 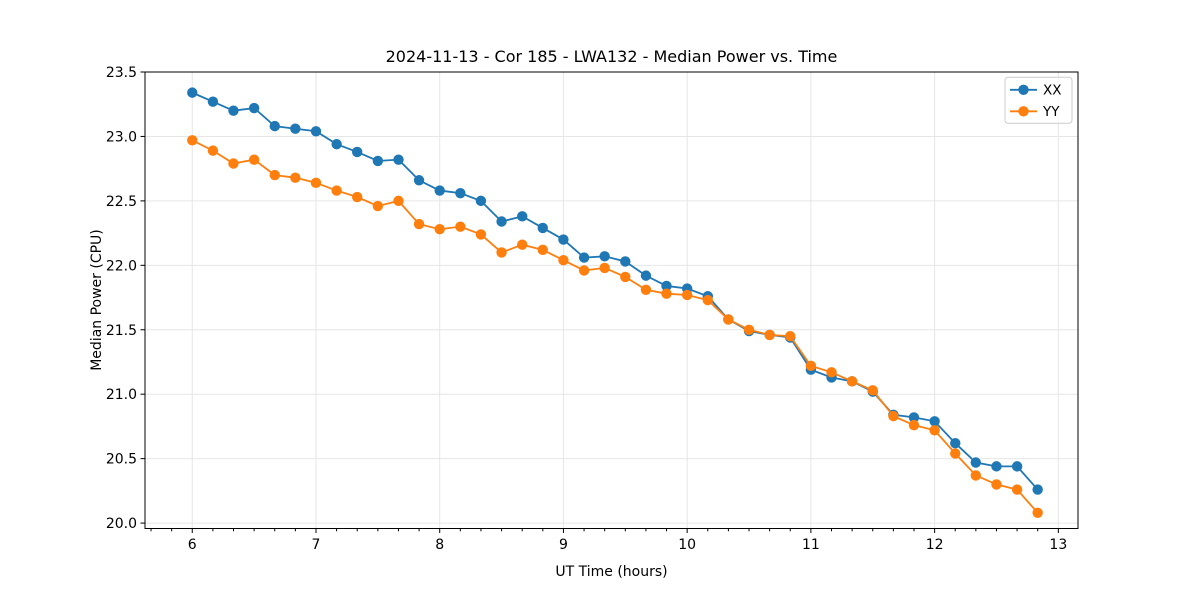 I want to click on legend-entry-YY: YY, so click(x=1035, y=112).